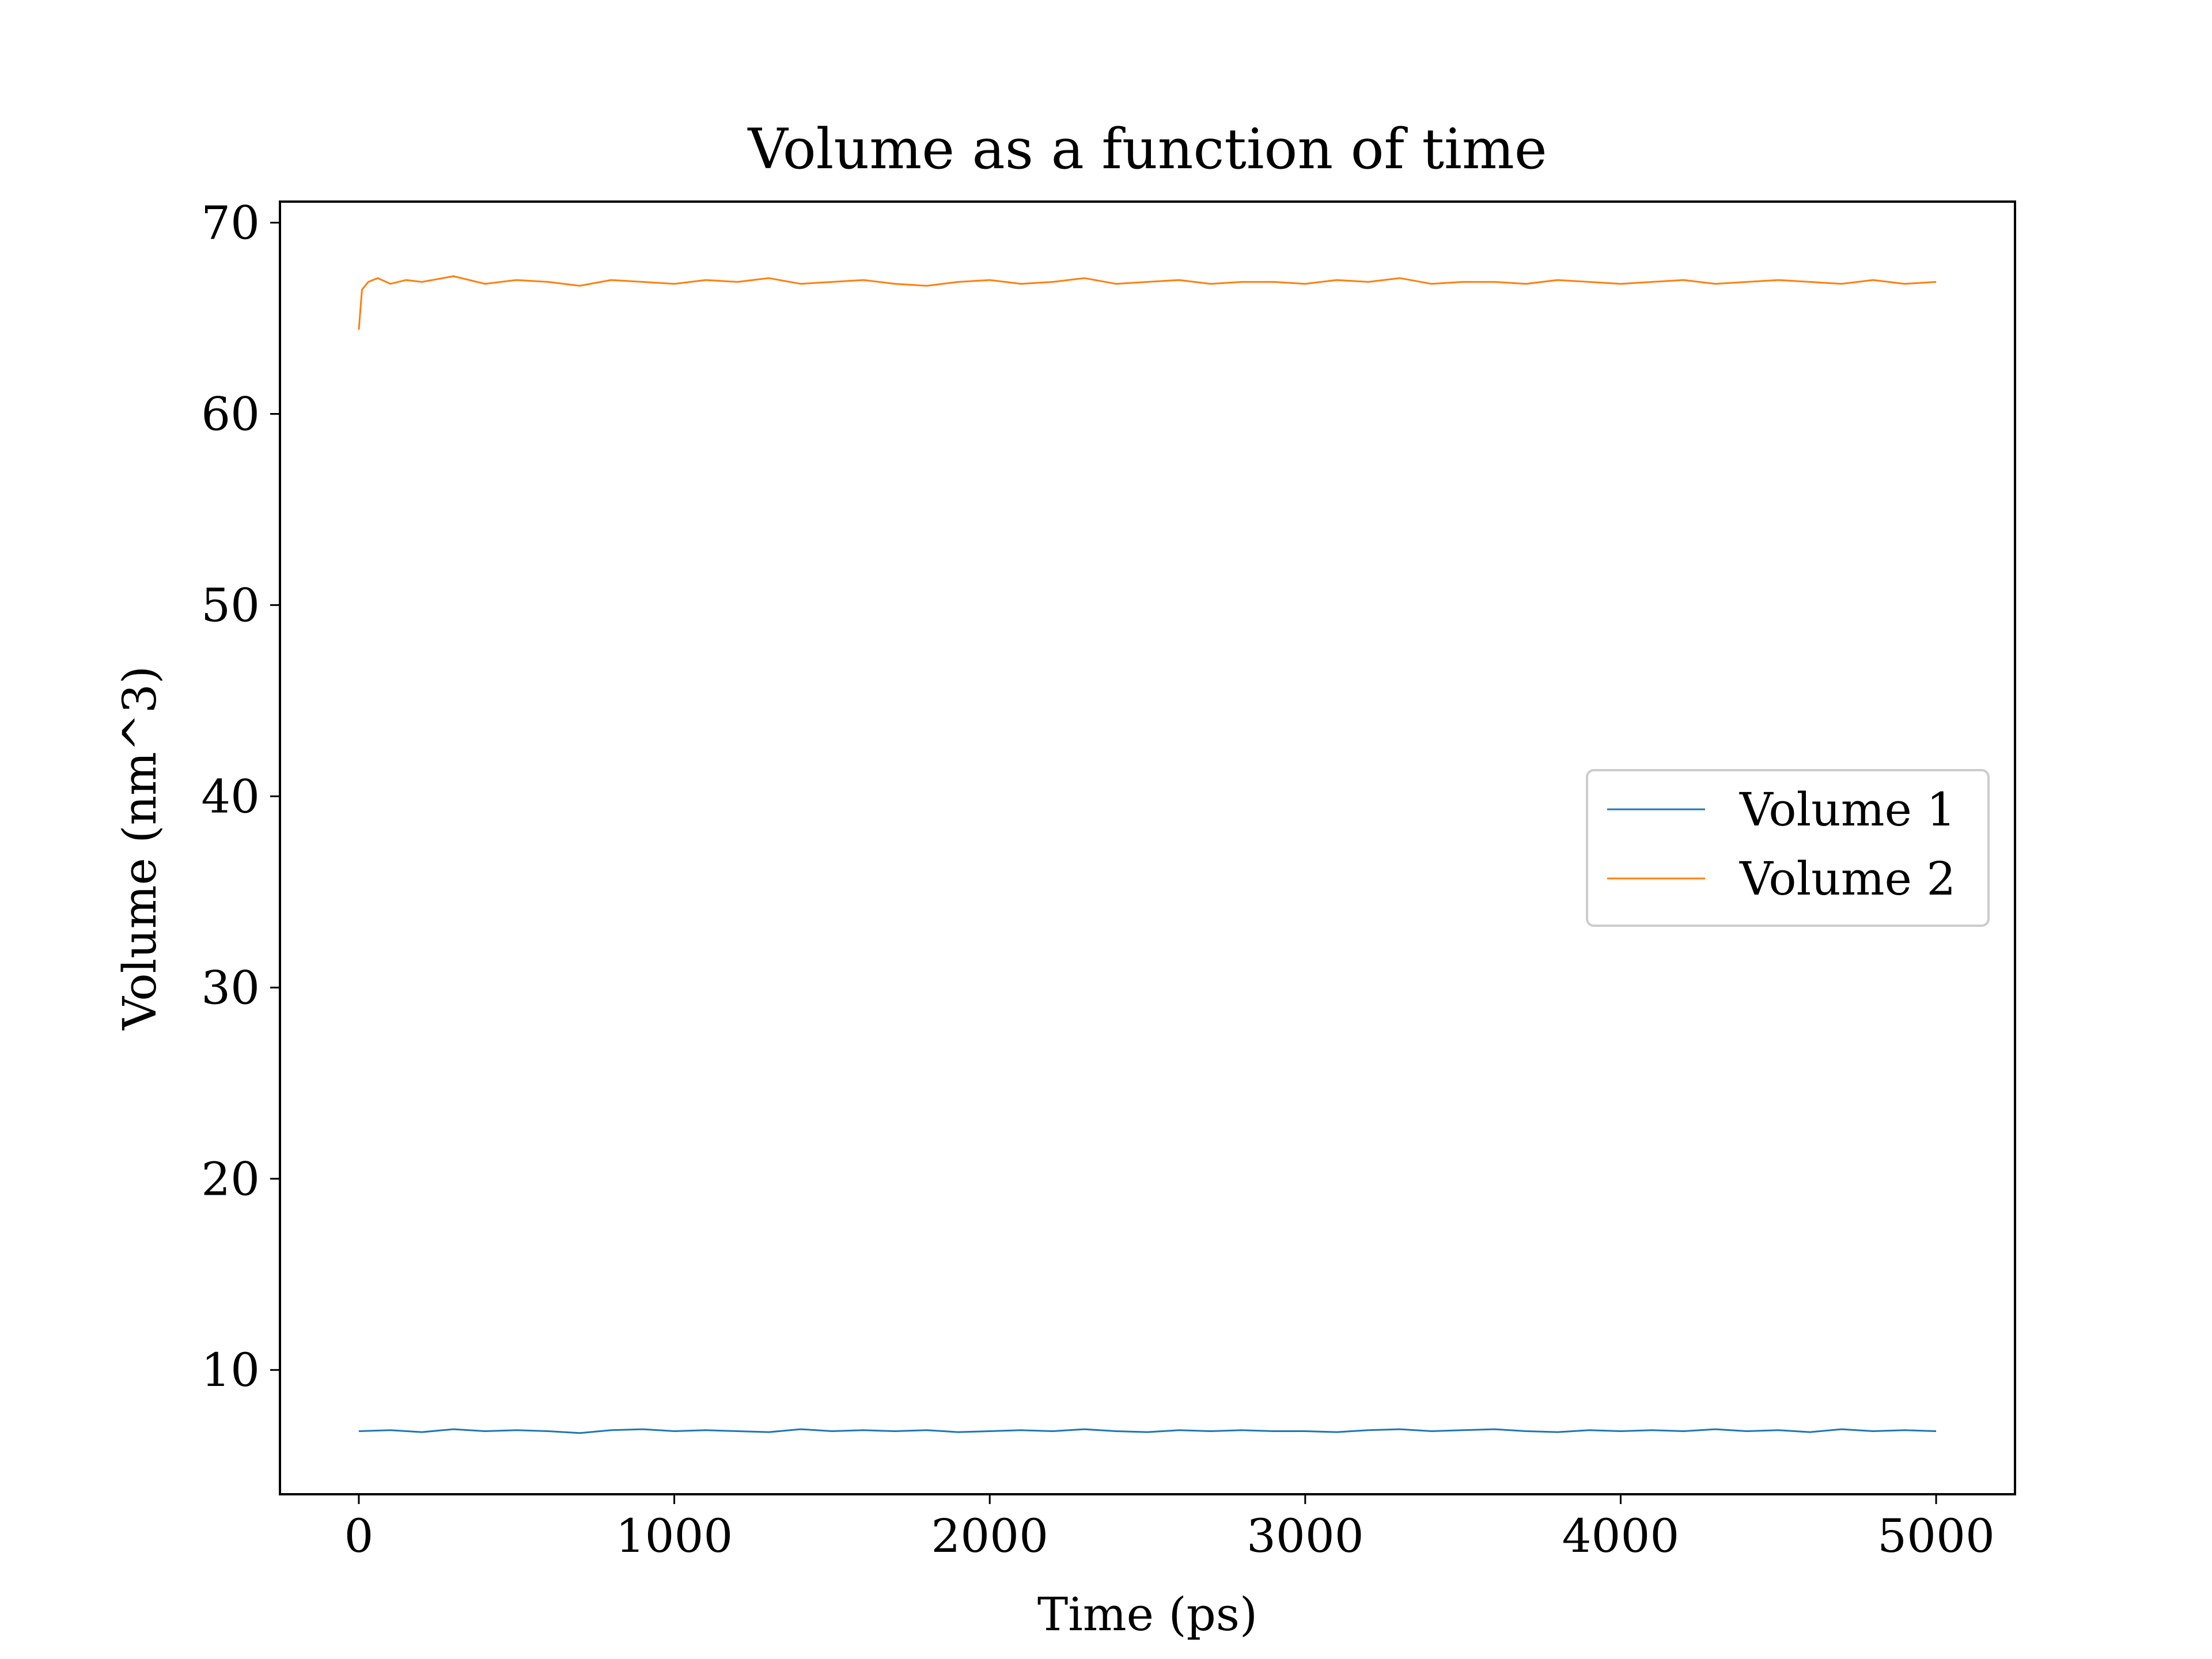  What do you see at coordinates (674, 1536) in the screenshot?
I see `x-tick-label: 1000` at bounding box center [674, 1536].